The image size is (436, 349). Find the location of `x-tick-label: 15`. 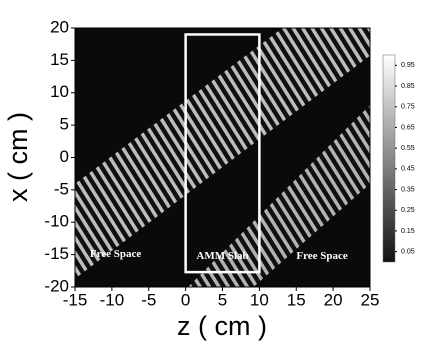

x-tick-label: 15 is located at coordinates (296, 299).